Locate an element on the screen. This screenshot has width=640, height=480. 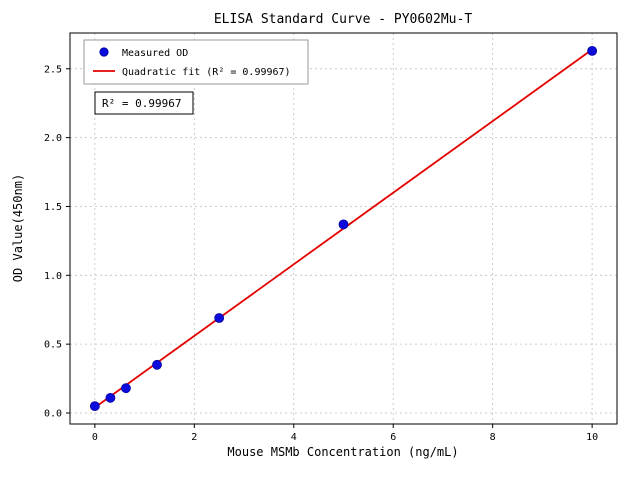
x-axis-label: Mouse MSMb Concentration (ng/mL) is located at coordinates (342, 452).